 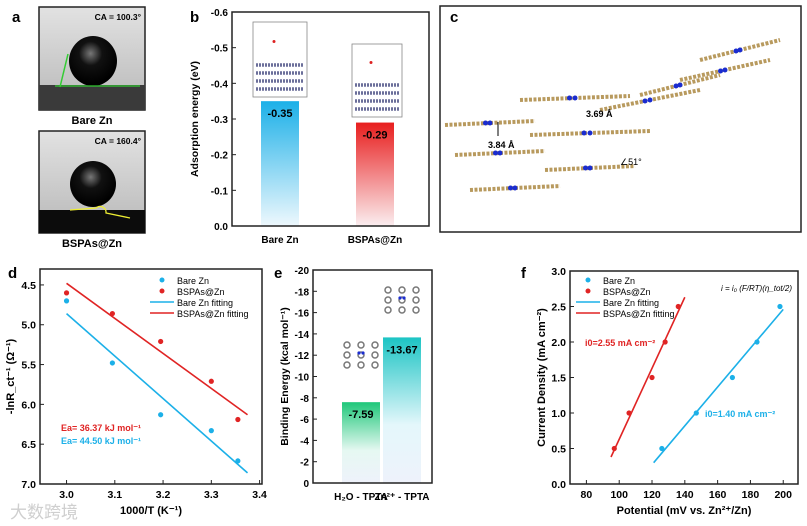 I want to click on x-tick-label: 200, so click(x=783, y=495).